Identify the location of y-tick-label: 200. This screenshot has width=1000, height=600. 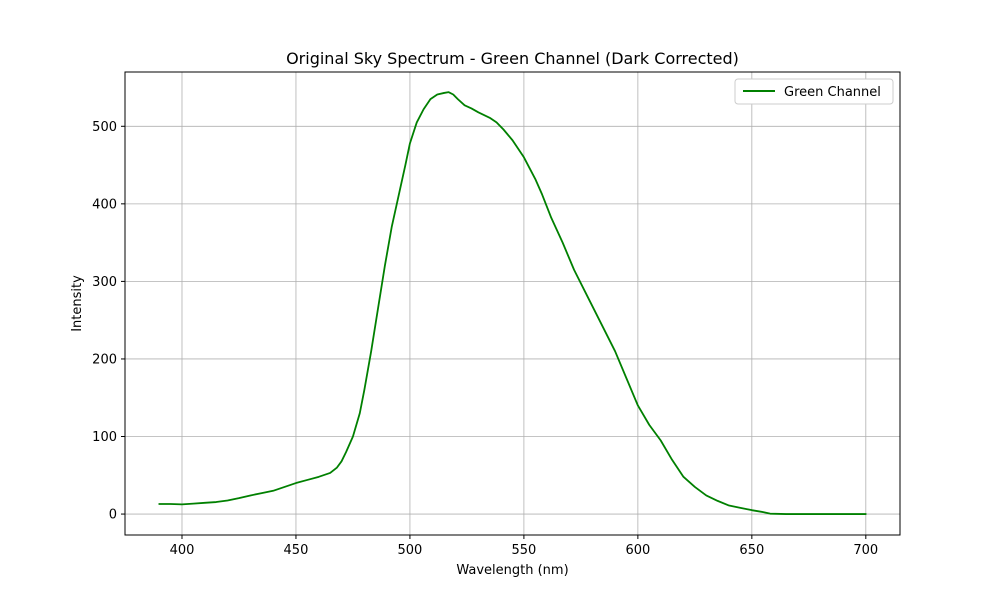
(104, 359).